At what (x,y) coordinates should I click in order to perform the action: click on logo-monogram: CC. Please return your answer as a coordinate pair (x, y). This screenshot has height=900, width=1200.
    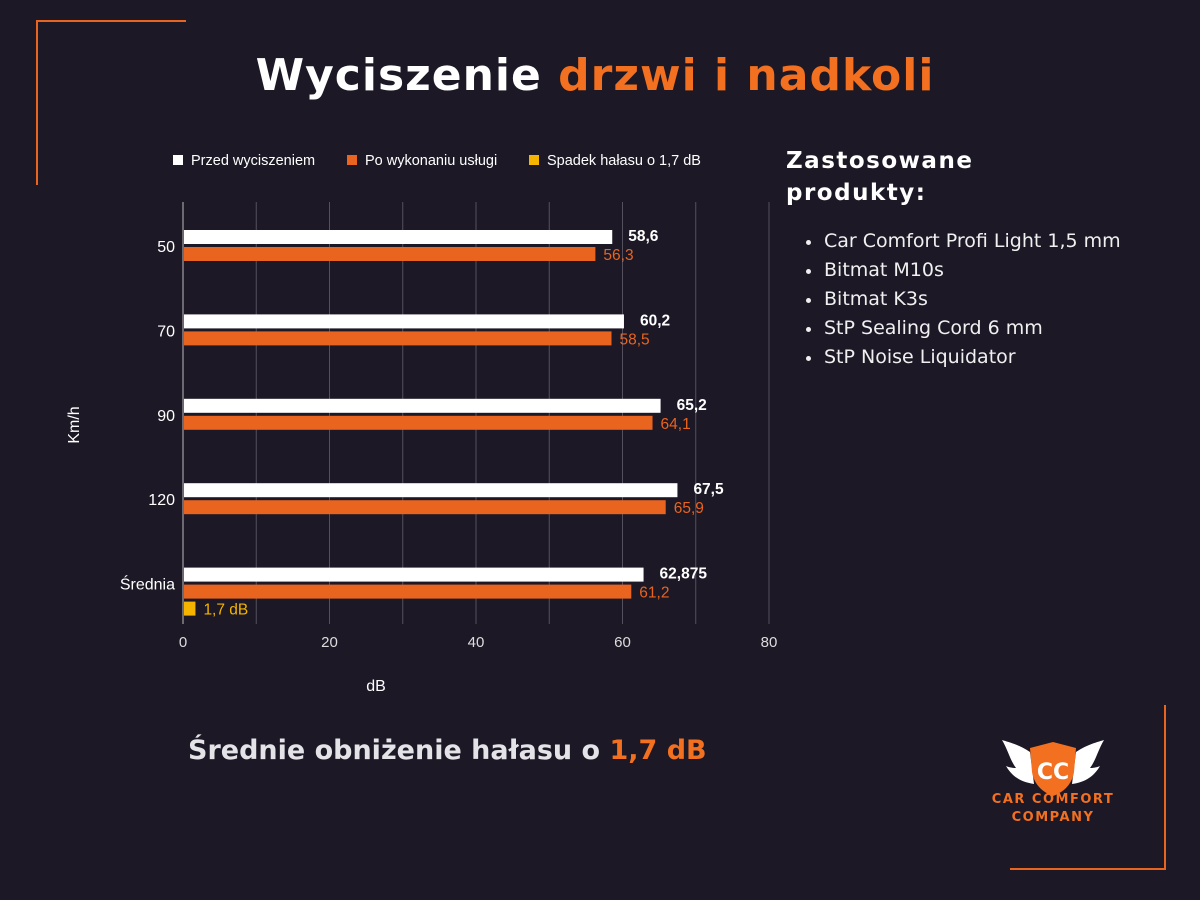
    Looking at the image, I should click on (1053, 772).